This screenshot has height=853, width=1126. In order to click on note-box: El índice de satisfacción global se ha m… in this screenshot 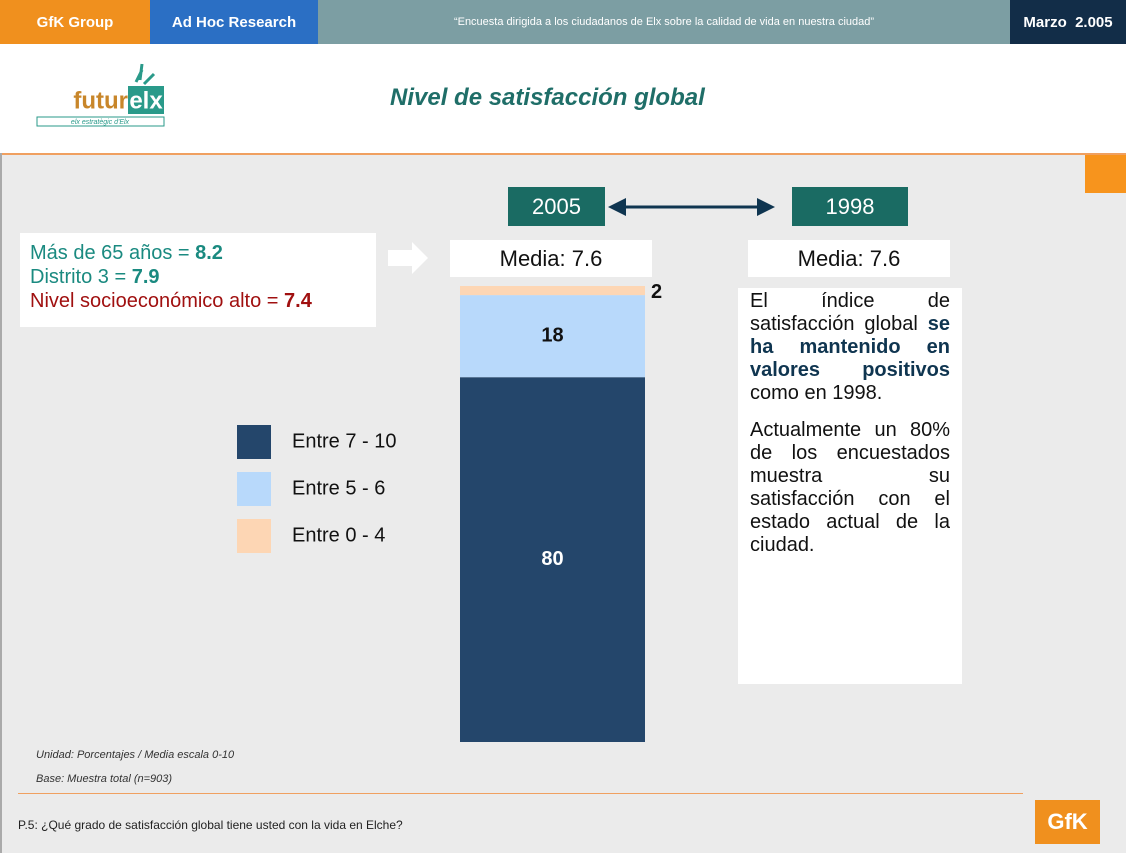, I will do `click(850, 486)`.